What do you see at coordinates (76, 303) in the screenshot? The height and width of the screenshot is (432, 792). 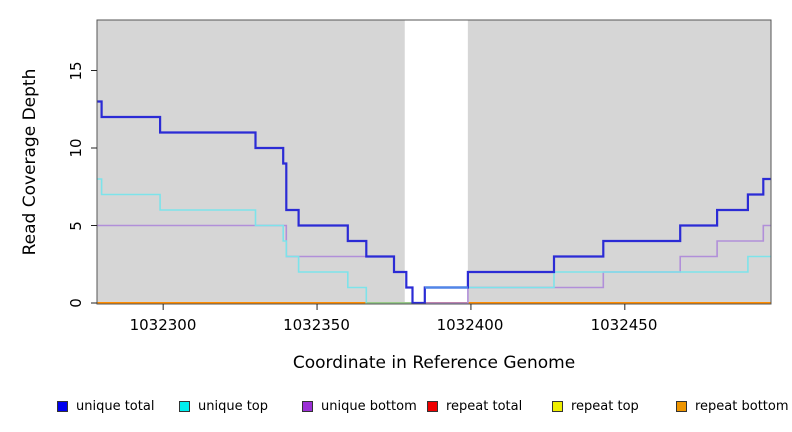 I see `y-tick-label: 0` at bounding box center [76, 303].